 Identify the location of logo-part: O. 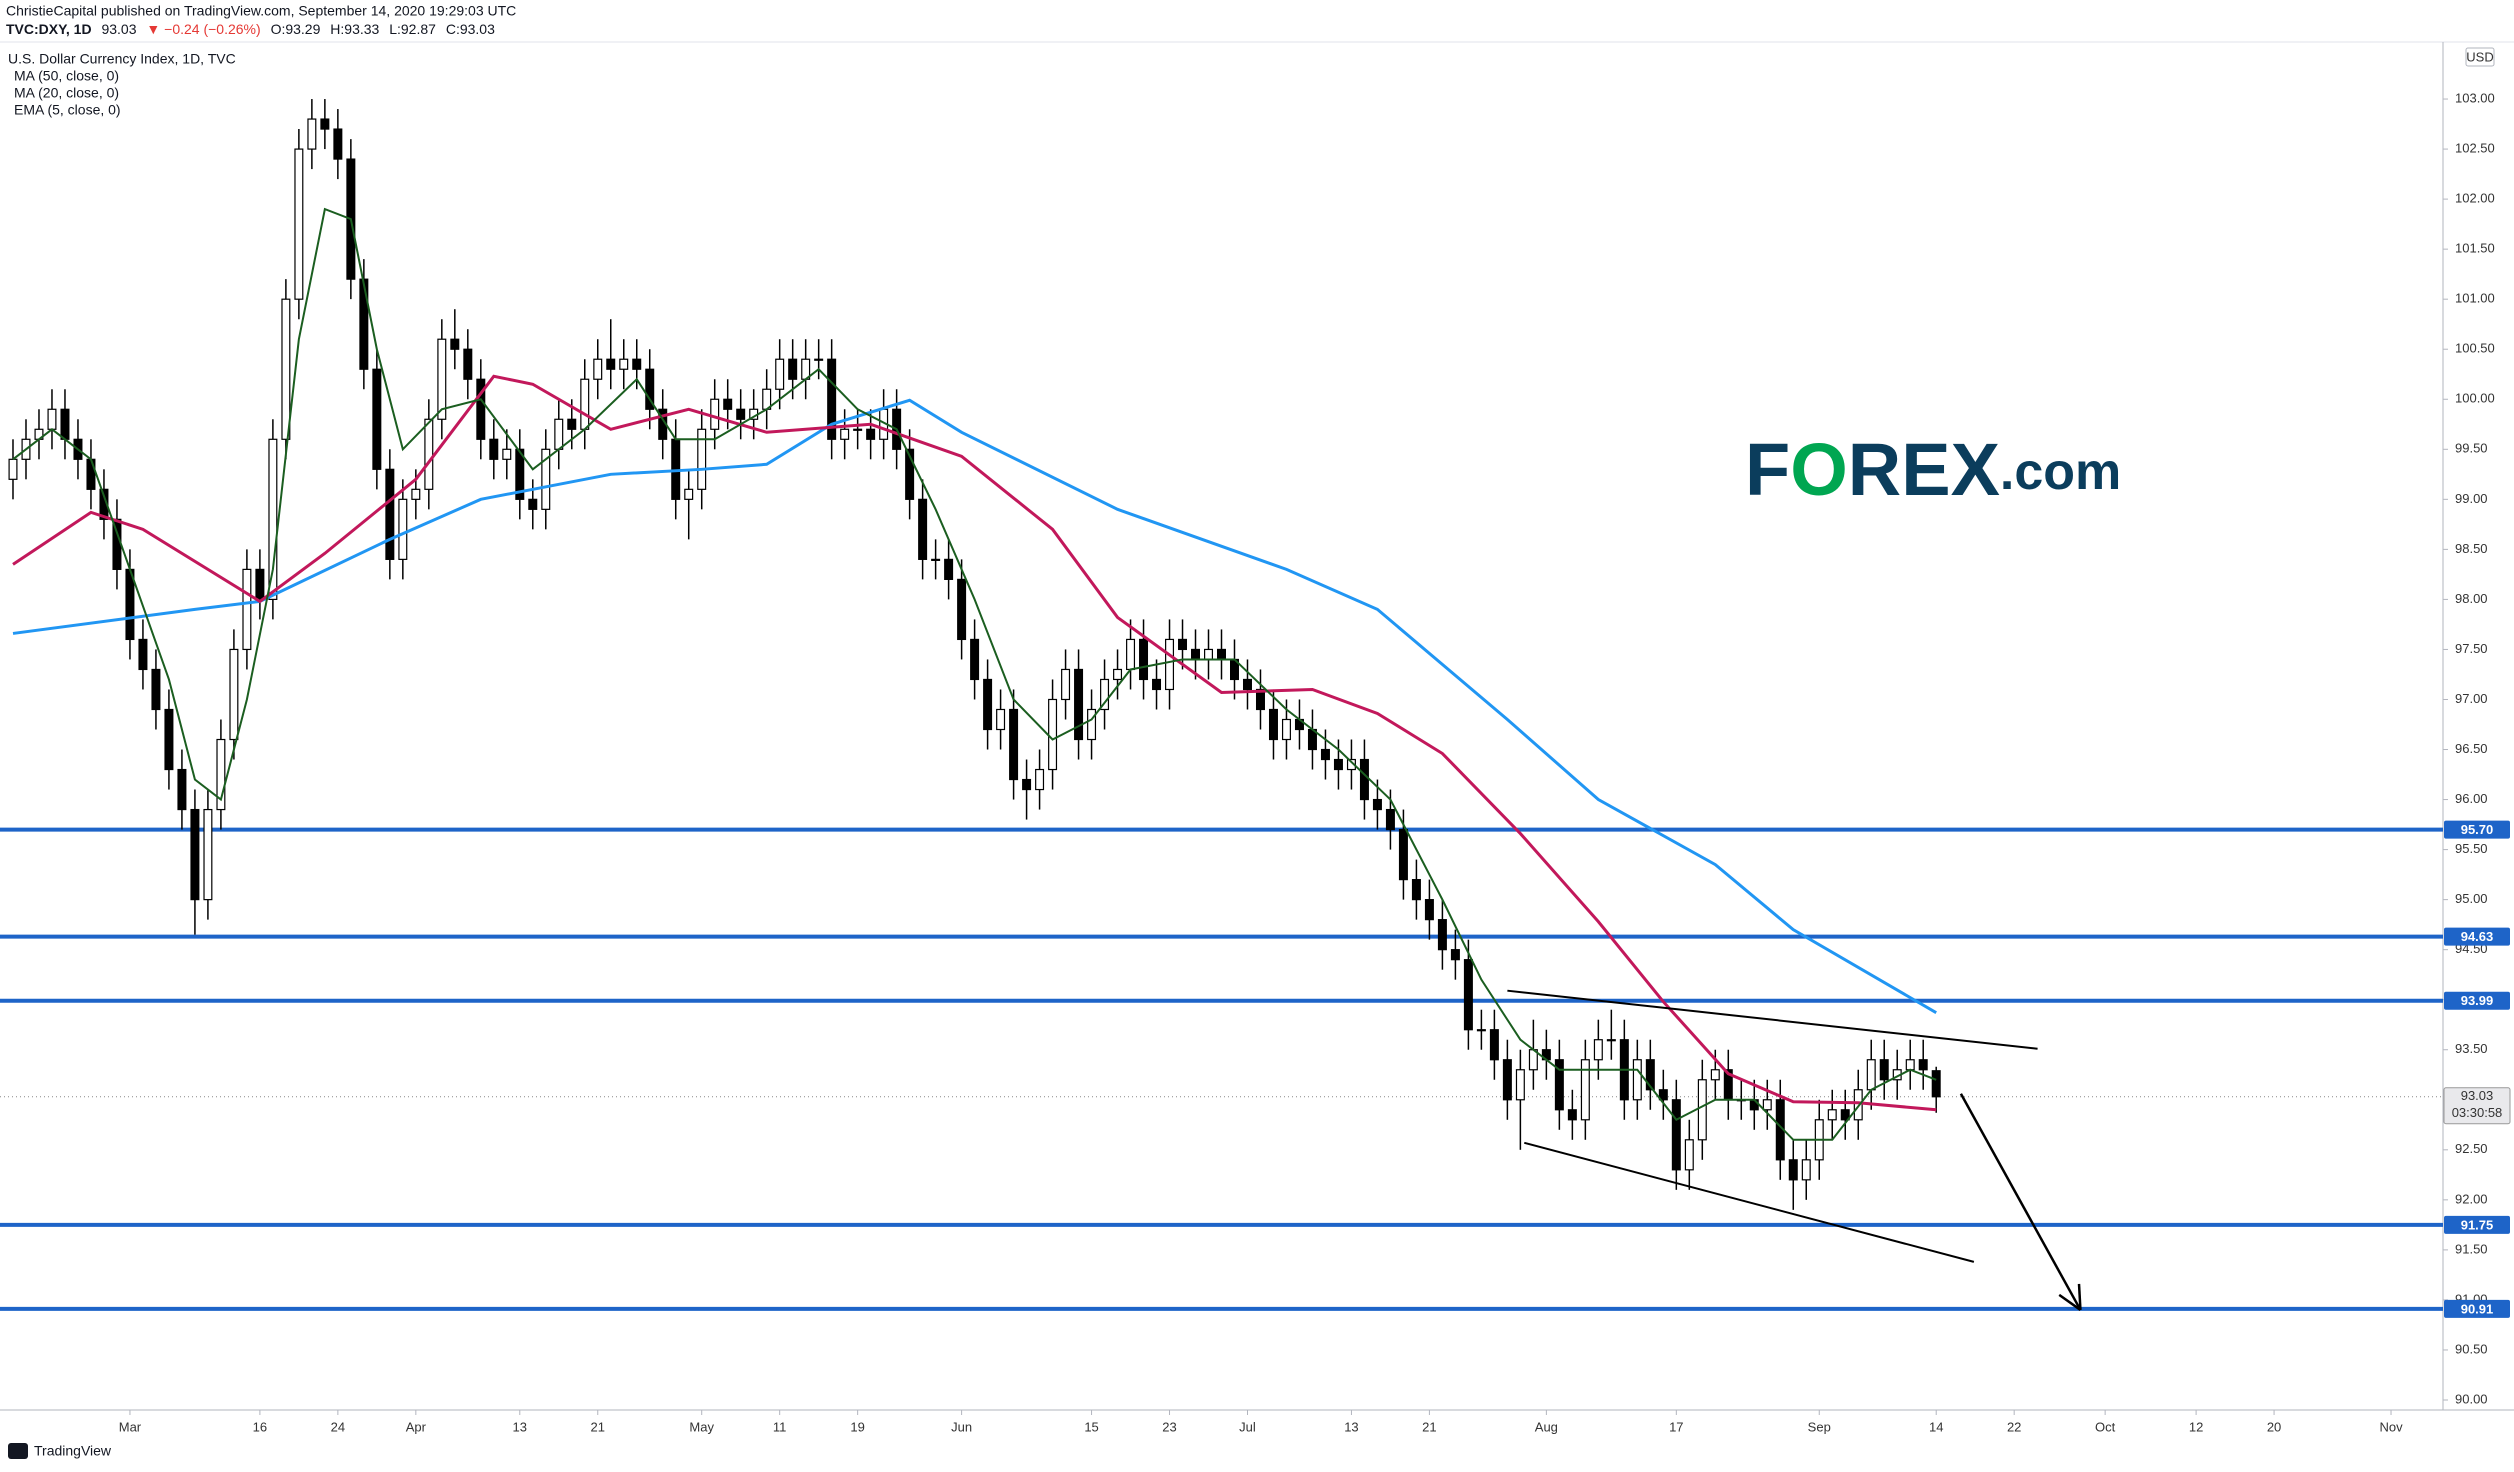
(1819, 469).